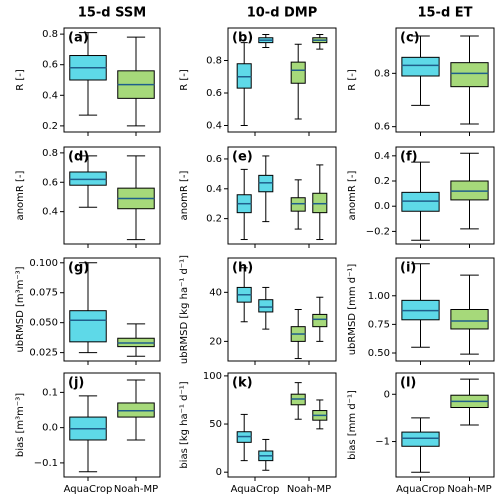 The height and width of the screenshot is (496, 500). Describe the element at coordinates (112, 13) in the screenshot. I see `column-title: 15-d SSM` at that location.